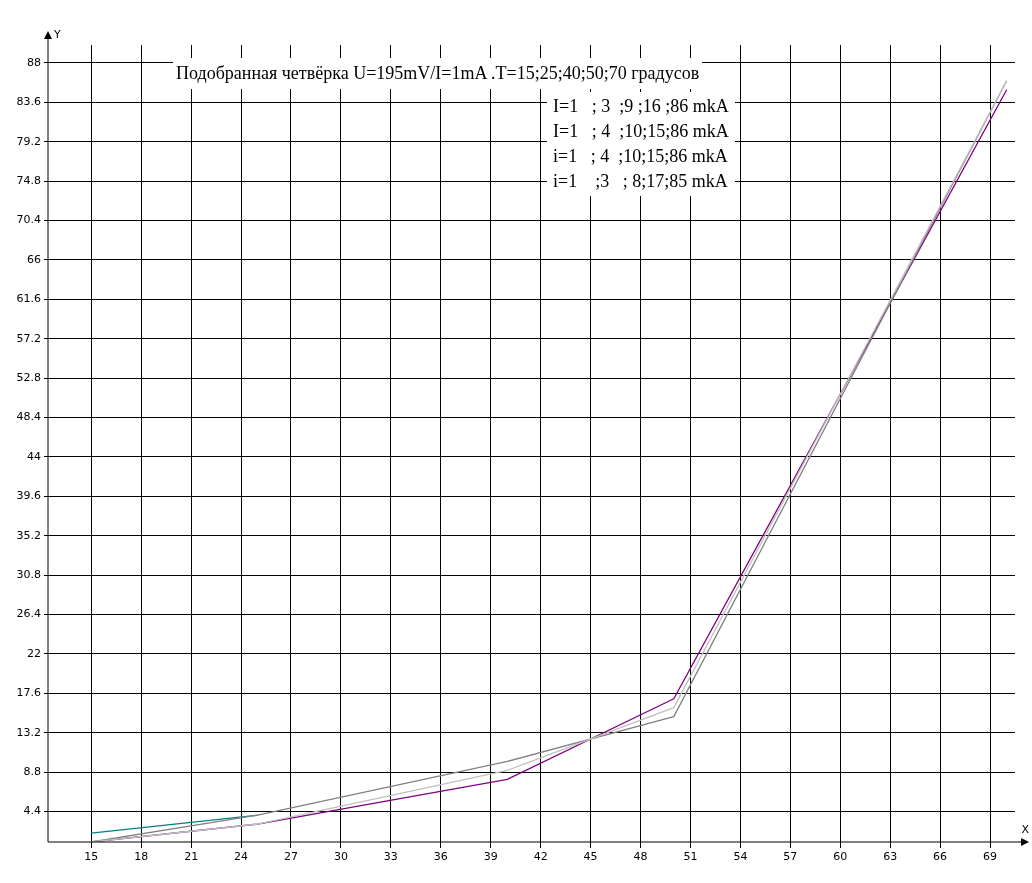 Image resolution: width=1032 pixels, height=883 pixels. What do you see at coordinates (390, 857) in the screenshot?
I see `x-tick-label: 33` at bounding box center [390, 857].